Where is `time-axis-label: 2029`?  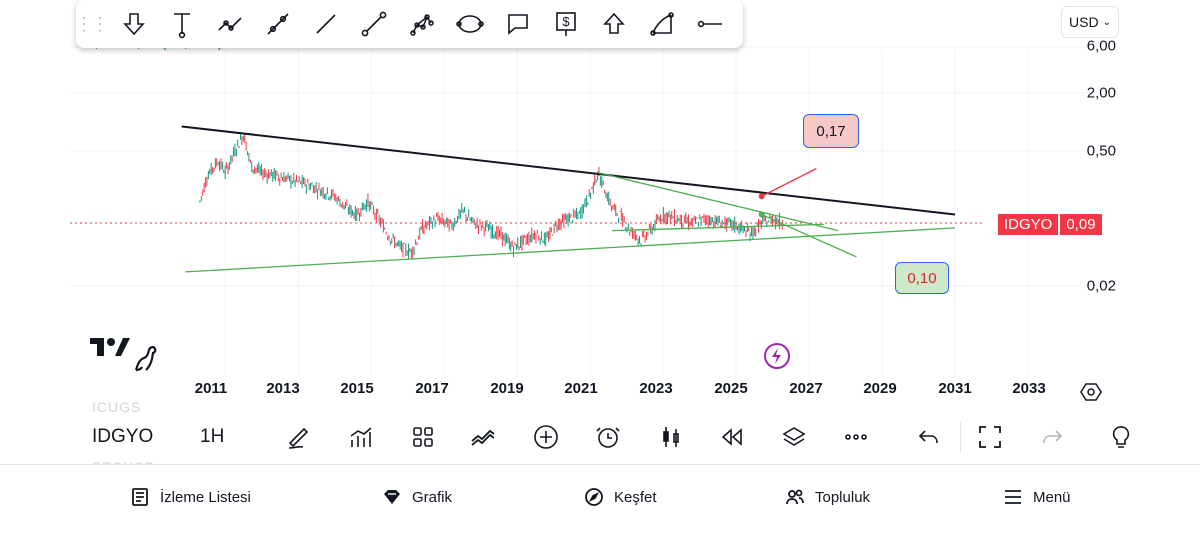 time-axis-label: 2029 is located at coordinates (880, 388).